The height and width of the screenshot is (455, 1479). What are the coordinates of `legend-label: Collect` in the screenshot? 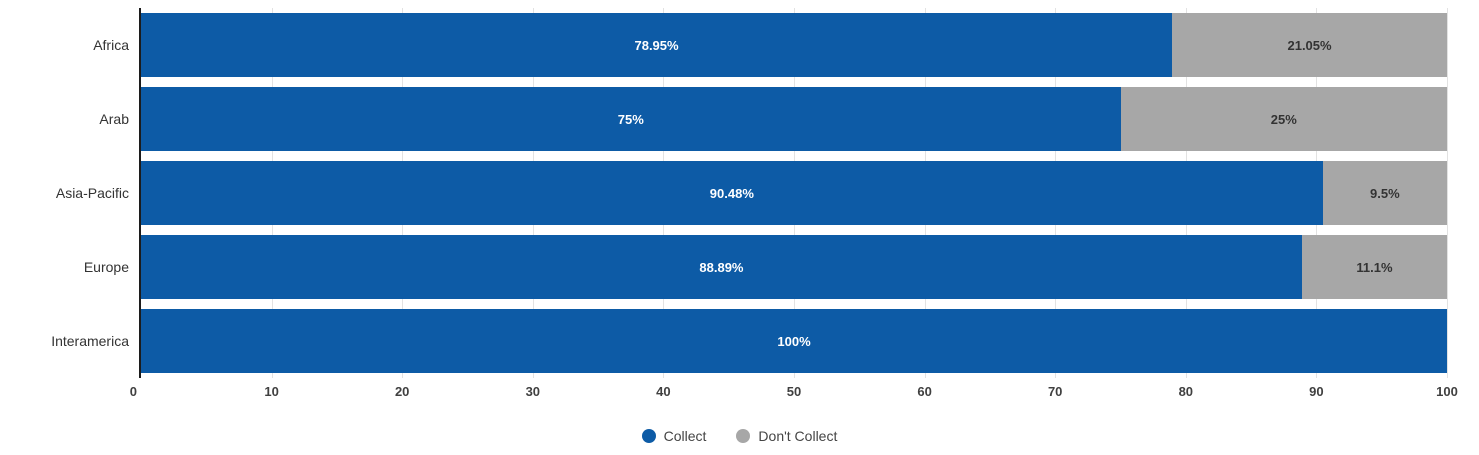 It's located at (685, 436).